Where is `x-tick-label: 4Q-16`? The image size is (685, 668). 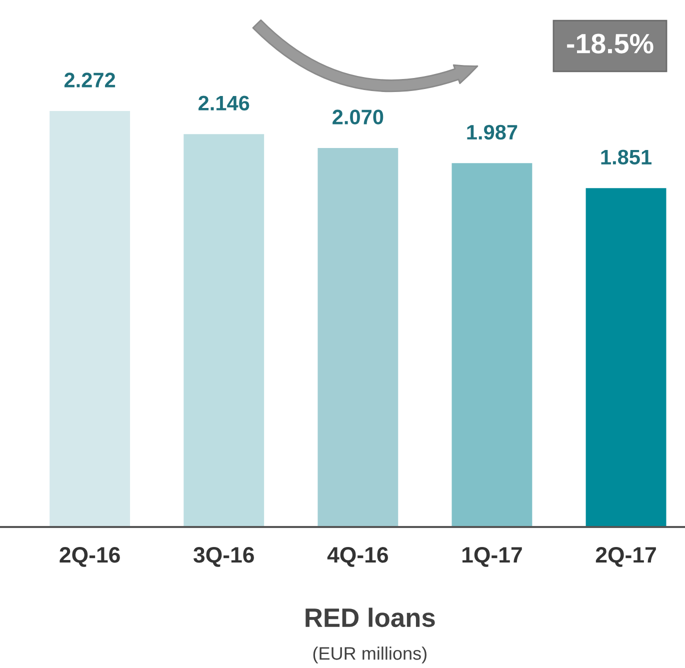
x-tick-label: 4Q-16 is located at coordinates (357, 557).